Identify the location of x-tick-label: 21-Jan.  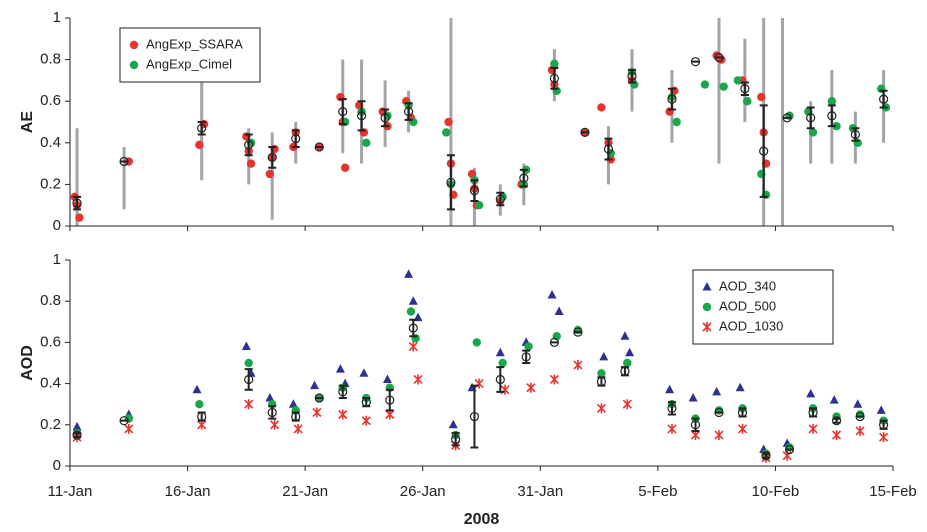
(305, 491).